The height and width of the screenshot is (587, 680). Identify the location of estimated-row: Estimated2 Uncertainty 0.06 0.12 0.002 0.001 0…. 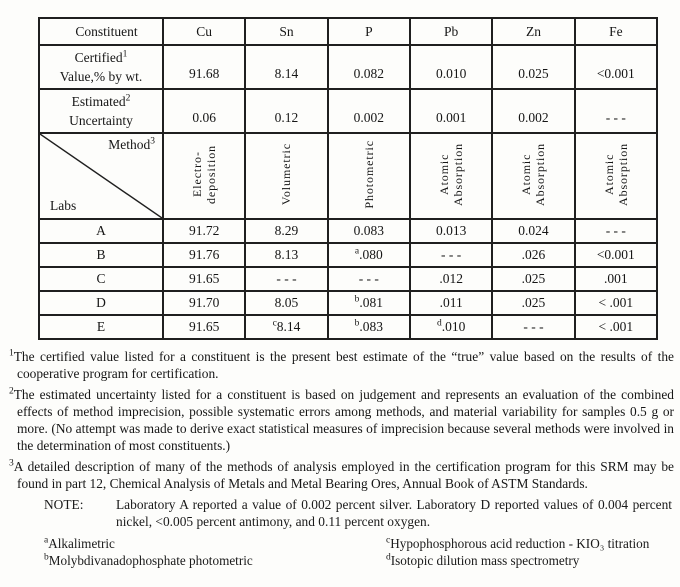
(348, 111).